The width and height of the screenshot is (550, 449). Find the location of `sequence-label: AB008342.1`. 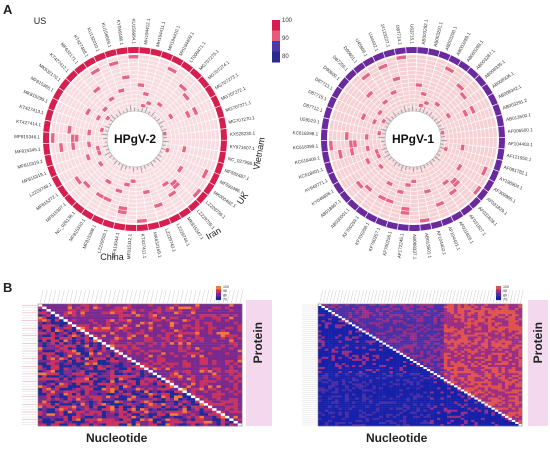

sequence-label: AB008342.1 is located at coordinates (509, 92).